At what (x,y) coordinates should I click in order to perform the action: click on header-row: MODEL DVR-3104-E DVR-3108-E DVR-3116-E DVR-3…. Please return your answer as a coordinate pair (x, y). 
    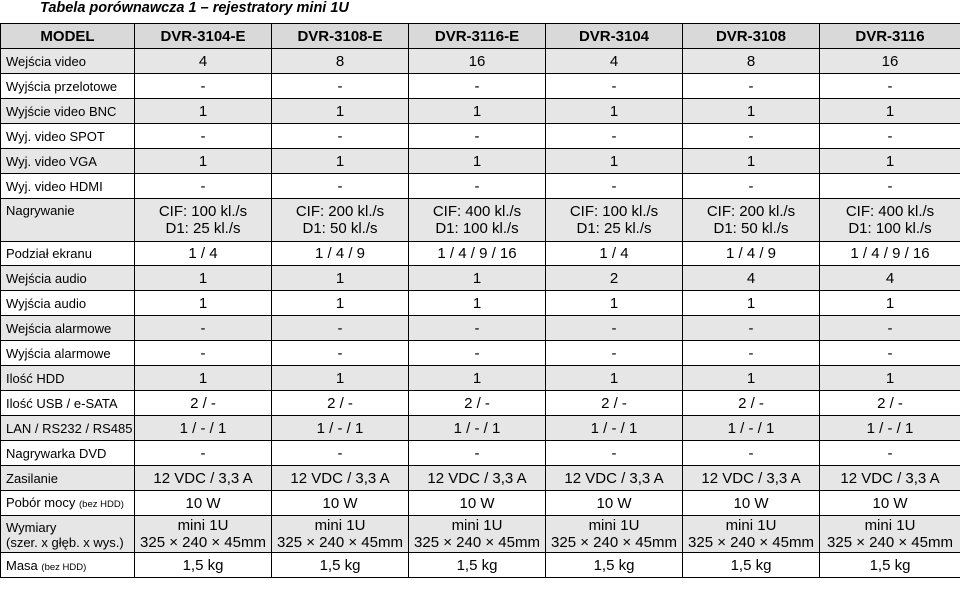
    Looking at the image, I should click on (480, 36).